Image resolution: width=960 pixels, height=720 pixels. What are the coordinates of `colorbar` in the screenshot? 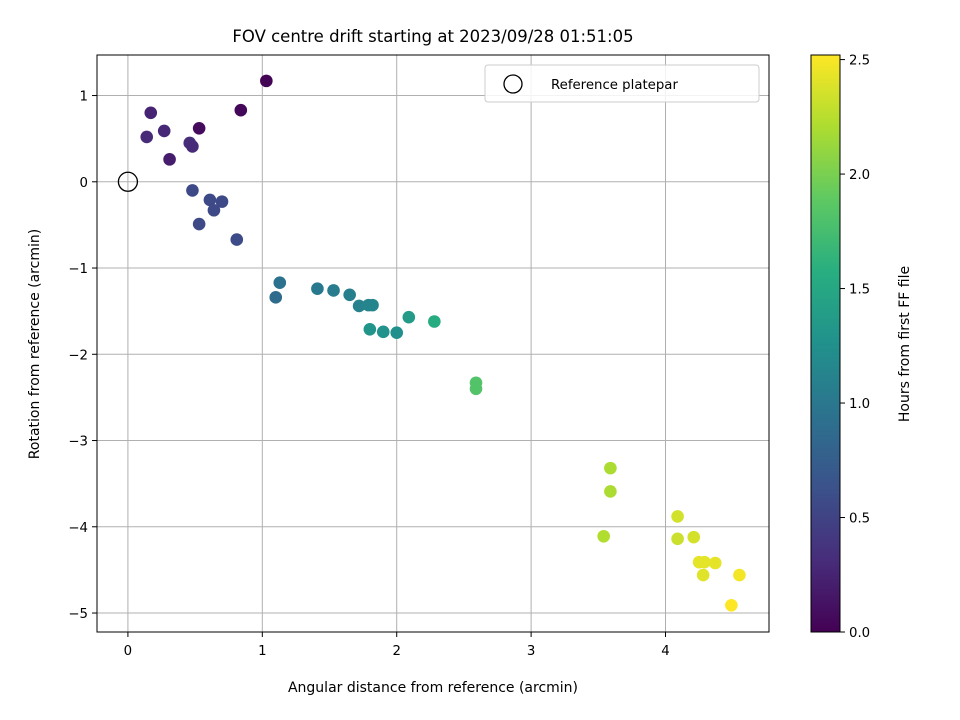 It's located at (825, 343).